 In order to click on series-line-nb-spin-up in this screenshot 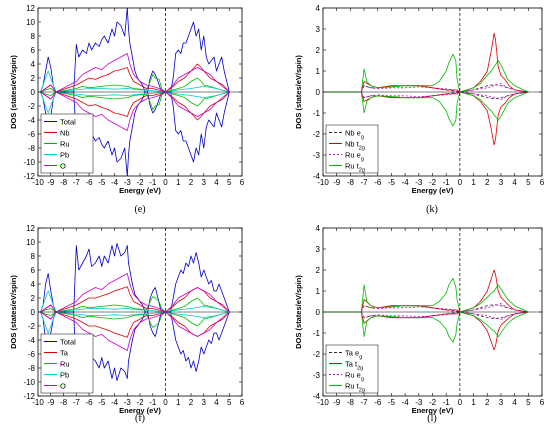, I will do `click(135, 78)`.